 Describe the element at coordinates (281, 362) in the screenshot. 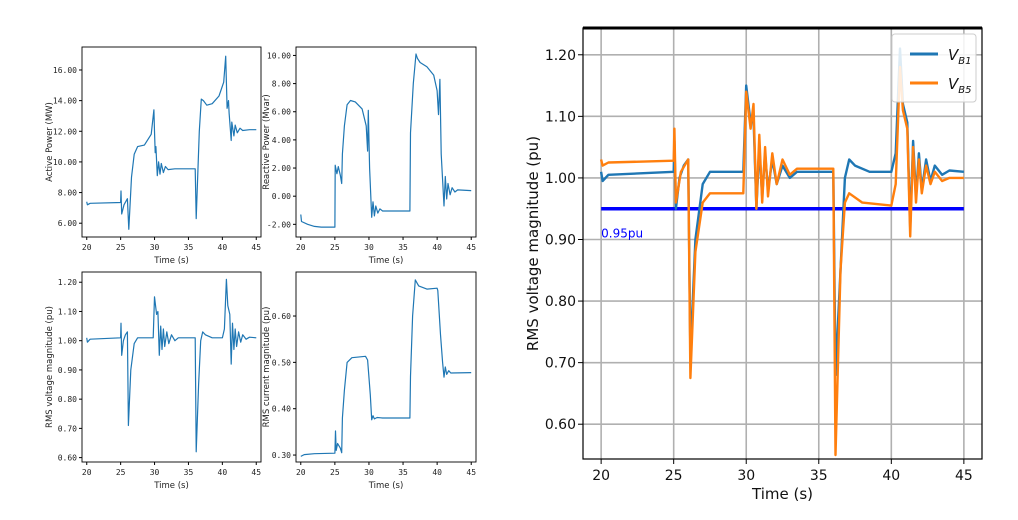

I see `y-tick-label: 0.50` at that location.